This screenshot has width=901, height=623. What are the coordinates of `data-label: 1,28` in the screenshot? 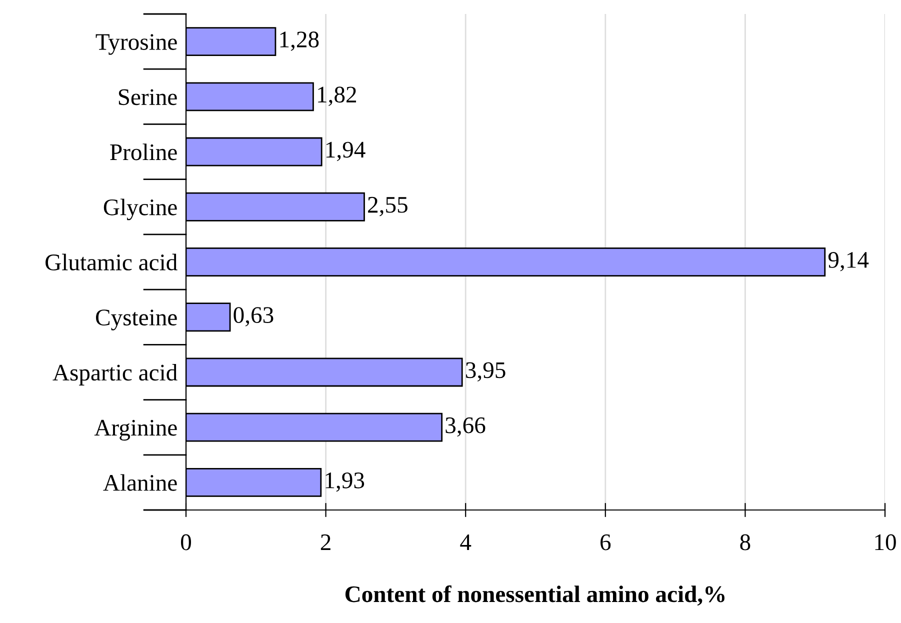 It's located at (299, 41).